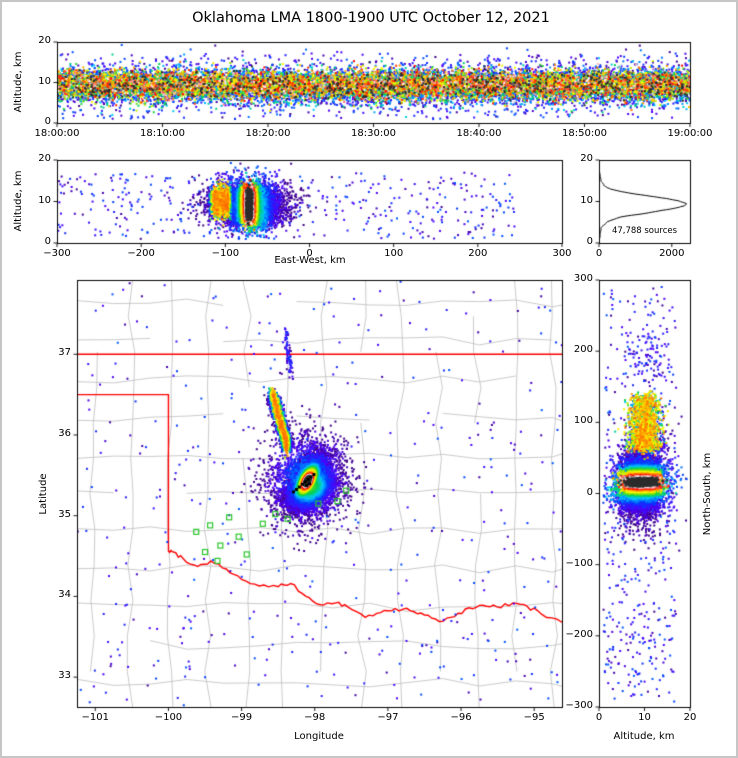  What do you see at coordinates (388, 717) in the screenshot?
I see `x-tick-label: −97` at bounding box center [388, 717].